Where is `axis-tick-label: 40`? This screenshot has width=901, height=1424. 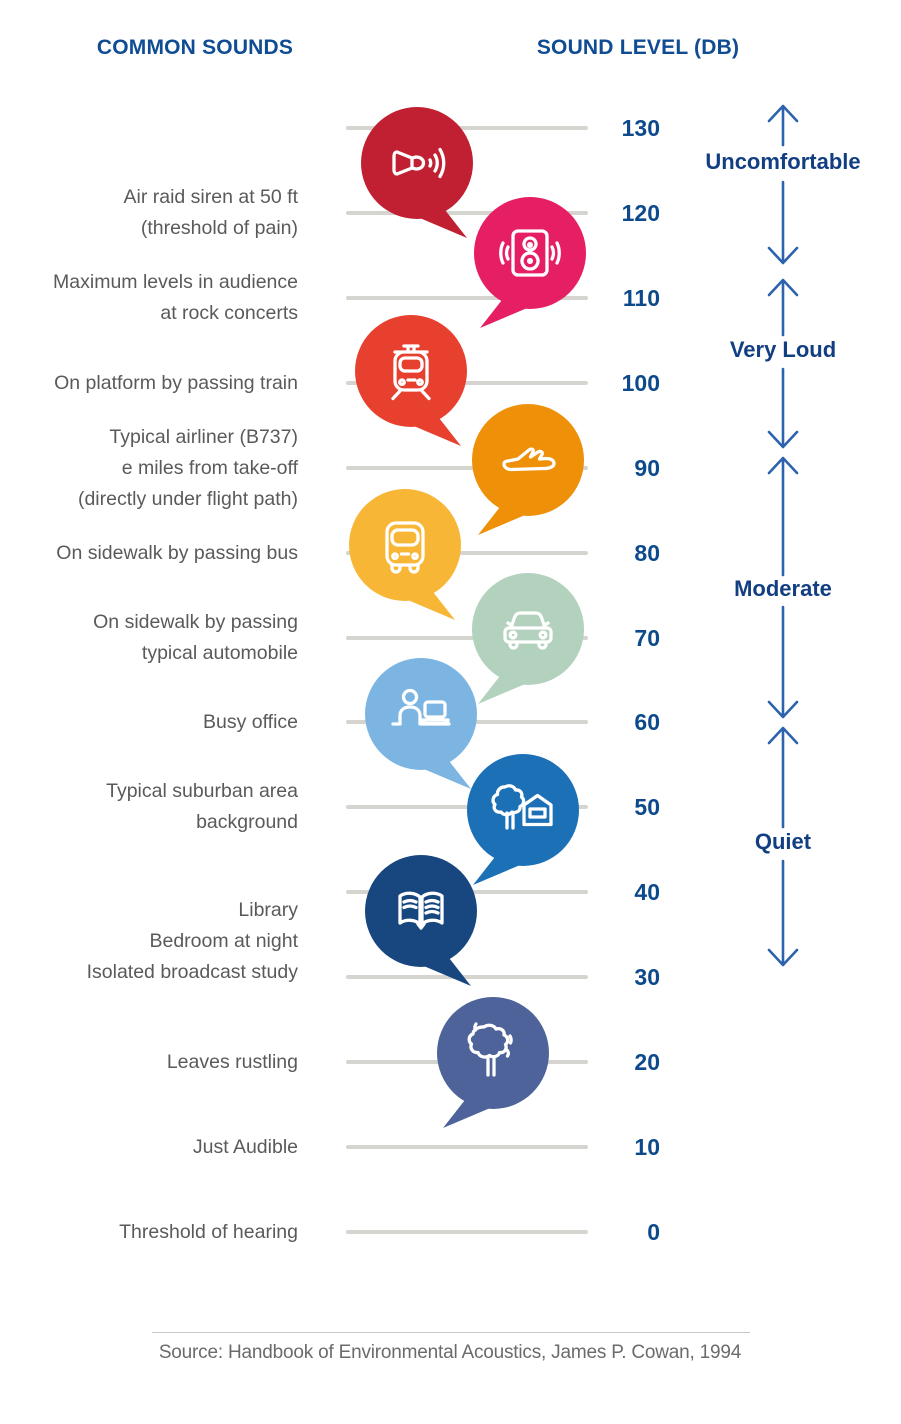
axis-tick-label: 40 is located at coordinates (647, 892).